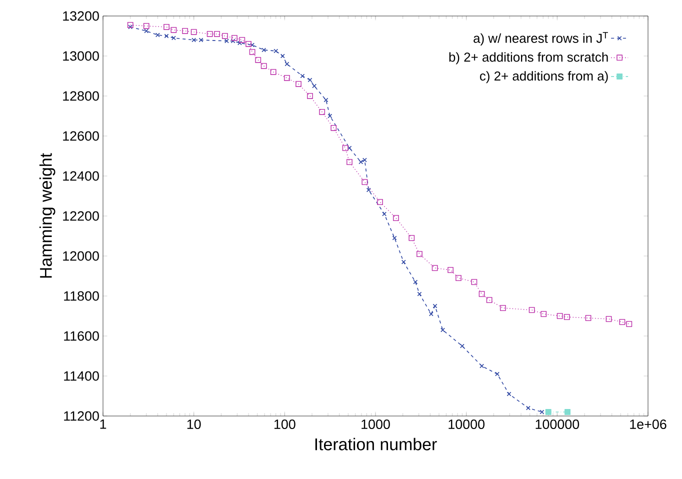  Describe the element at coordinates (47, 215) in the screenshot. I see `y-axis-title: Hamming weight` at that location.